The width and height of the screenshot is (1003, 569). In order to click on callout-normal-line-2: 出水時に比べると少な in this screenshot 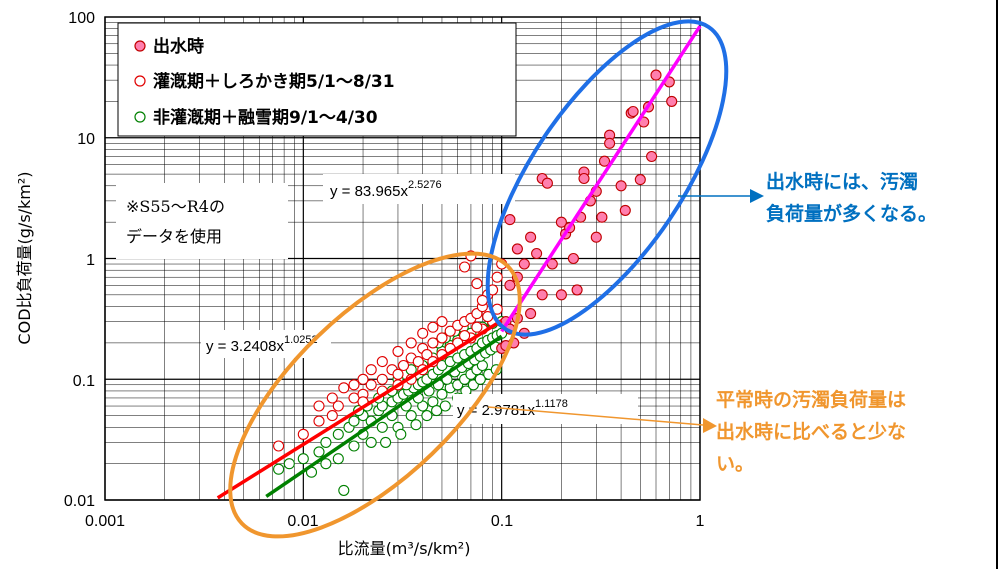, I will do `click(811, 431)`.